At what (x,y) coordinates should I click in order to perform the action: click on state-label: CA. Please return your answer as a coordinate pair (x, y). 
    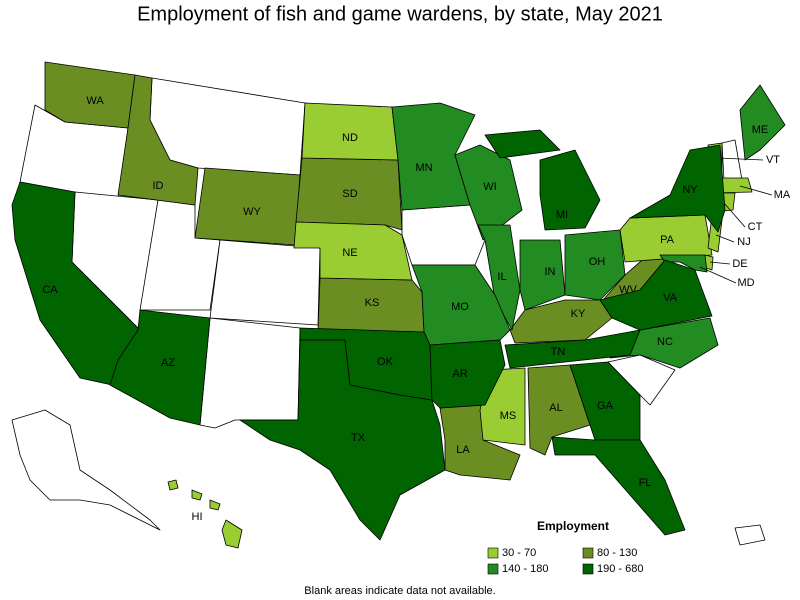
    Looking at the image, I should click on (50, 290).